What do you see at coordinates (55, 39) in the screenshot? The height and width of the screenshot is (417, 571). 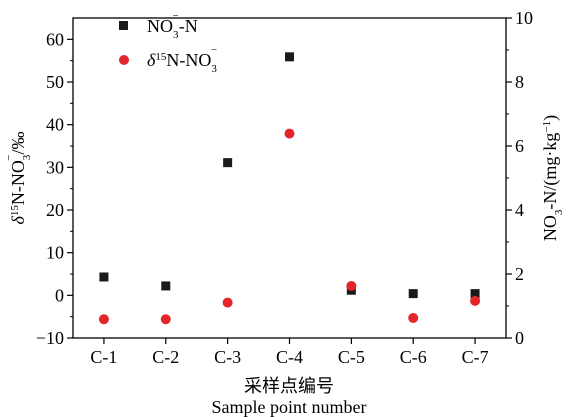 I see `left-tick-label: 60` at bounding box center [55, 39].